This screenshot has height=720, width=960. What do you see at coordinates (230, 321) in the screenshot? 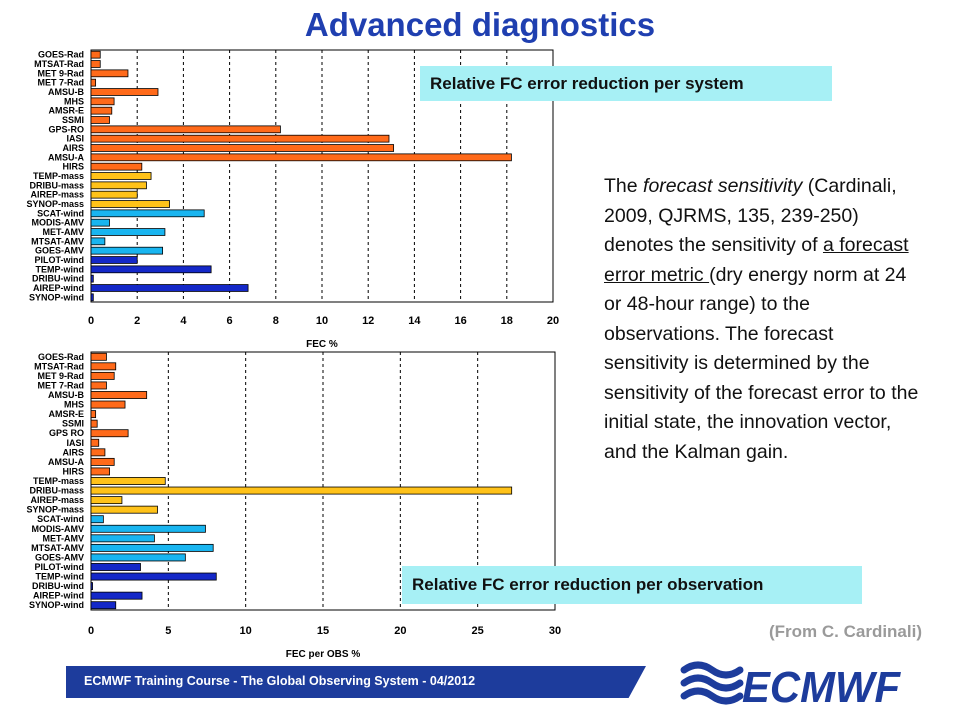
I see `chart-0-tick-label-3: 6` at bounding box center [230, 321].